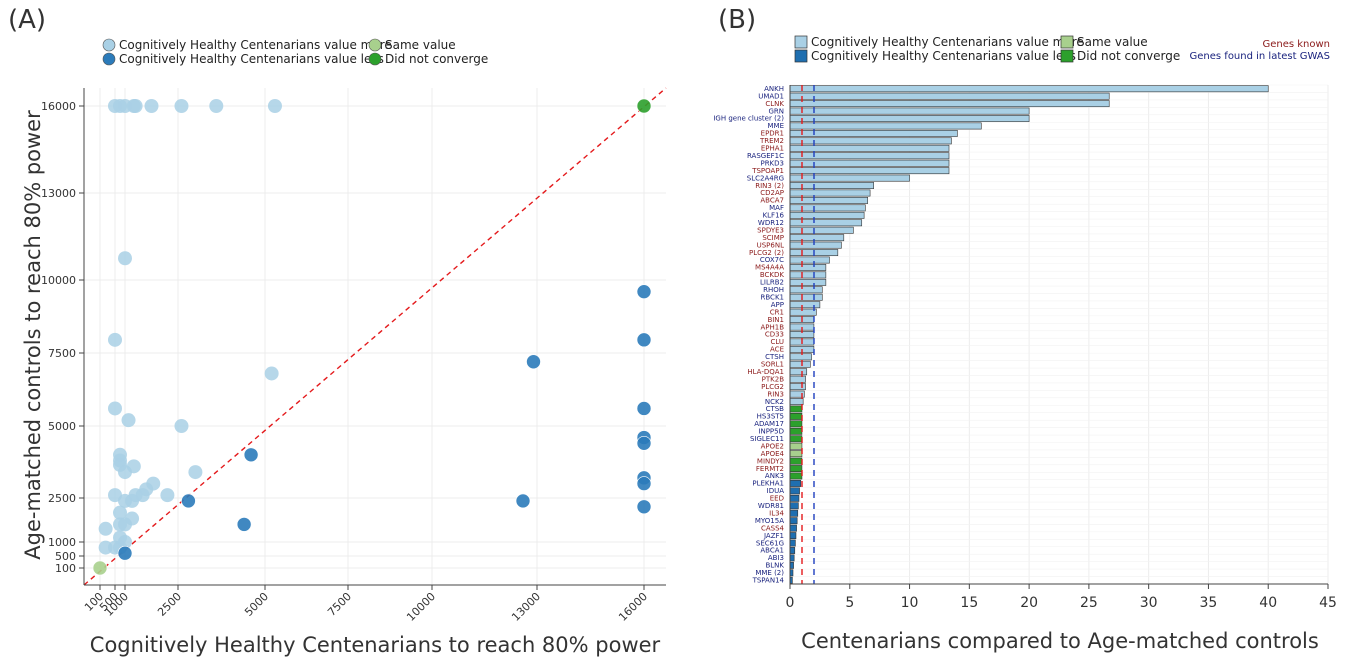 Image resolution: width=1351 pixels, height=662 pixels. What do you see at coordinates (771, 223) in the screenshot?
I see `panel-b-category-label: WDR12` at bounding box center [771, 223].